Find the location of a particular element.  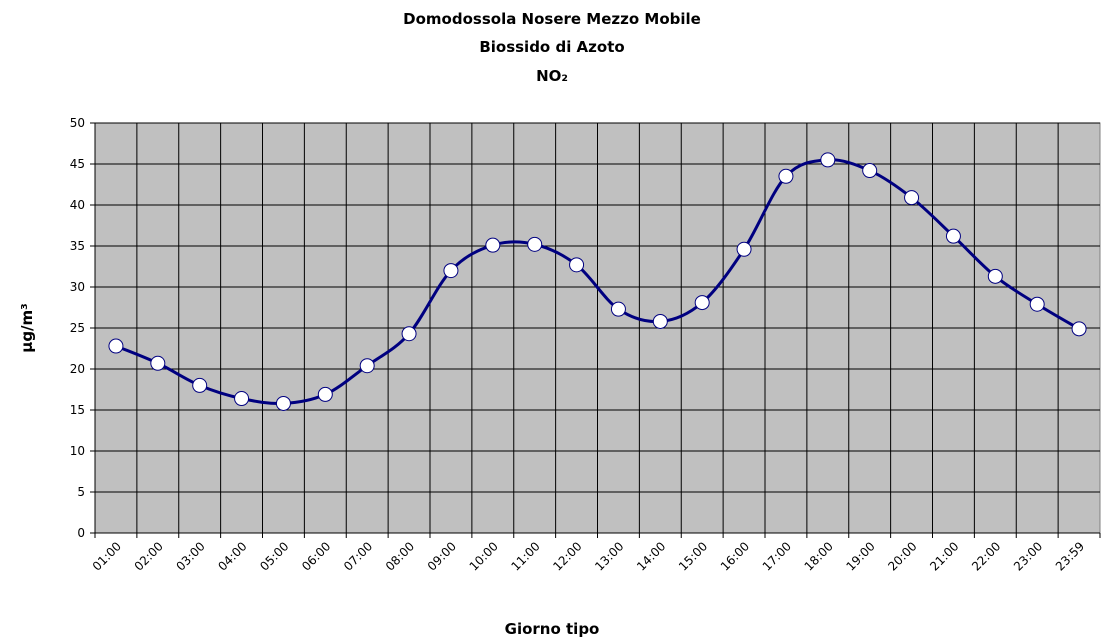

chart-subtitle: Biossido di Azoto is located at coordinates (551, 47).